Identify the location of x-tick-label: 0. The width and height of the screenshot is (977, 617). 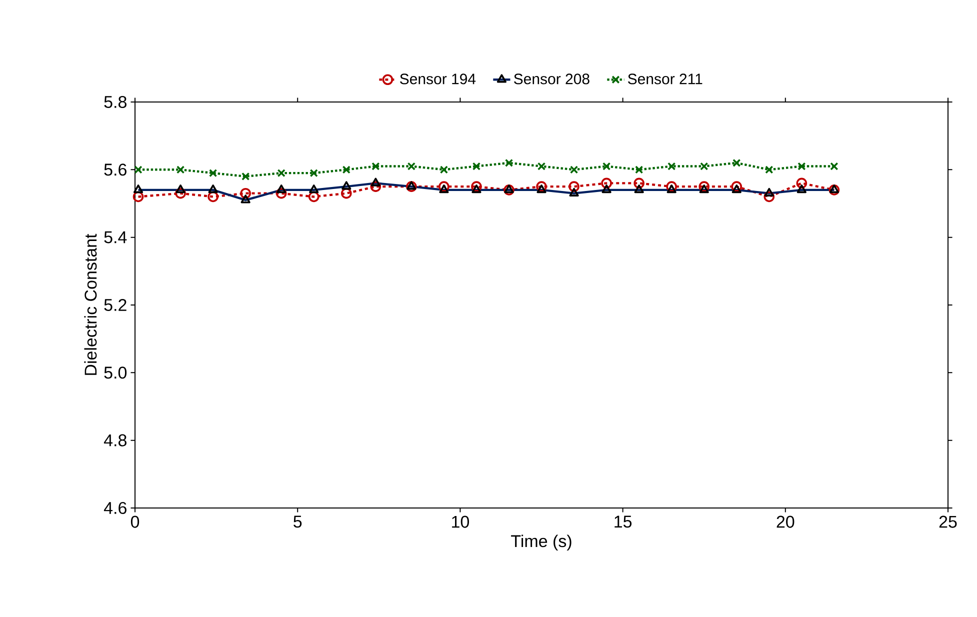
(135, 522).